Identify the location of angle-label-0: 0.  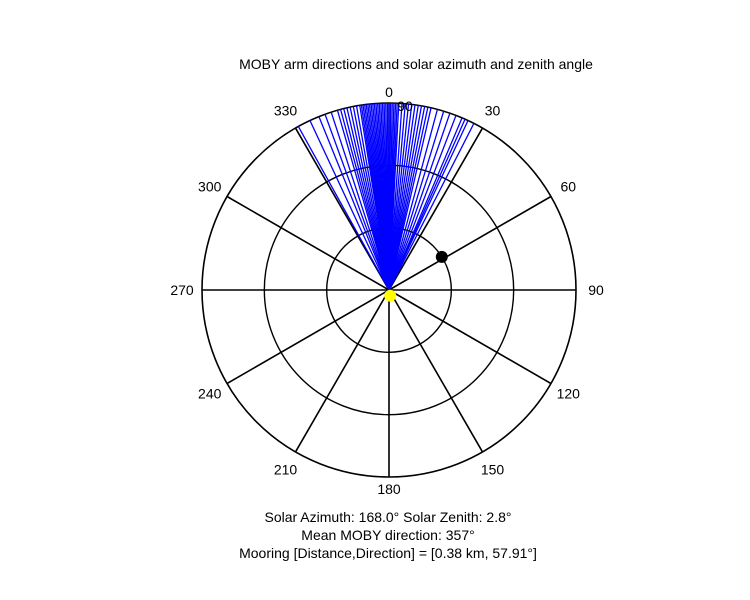
(389, 92).